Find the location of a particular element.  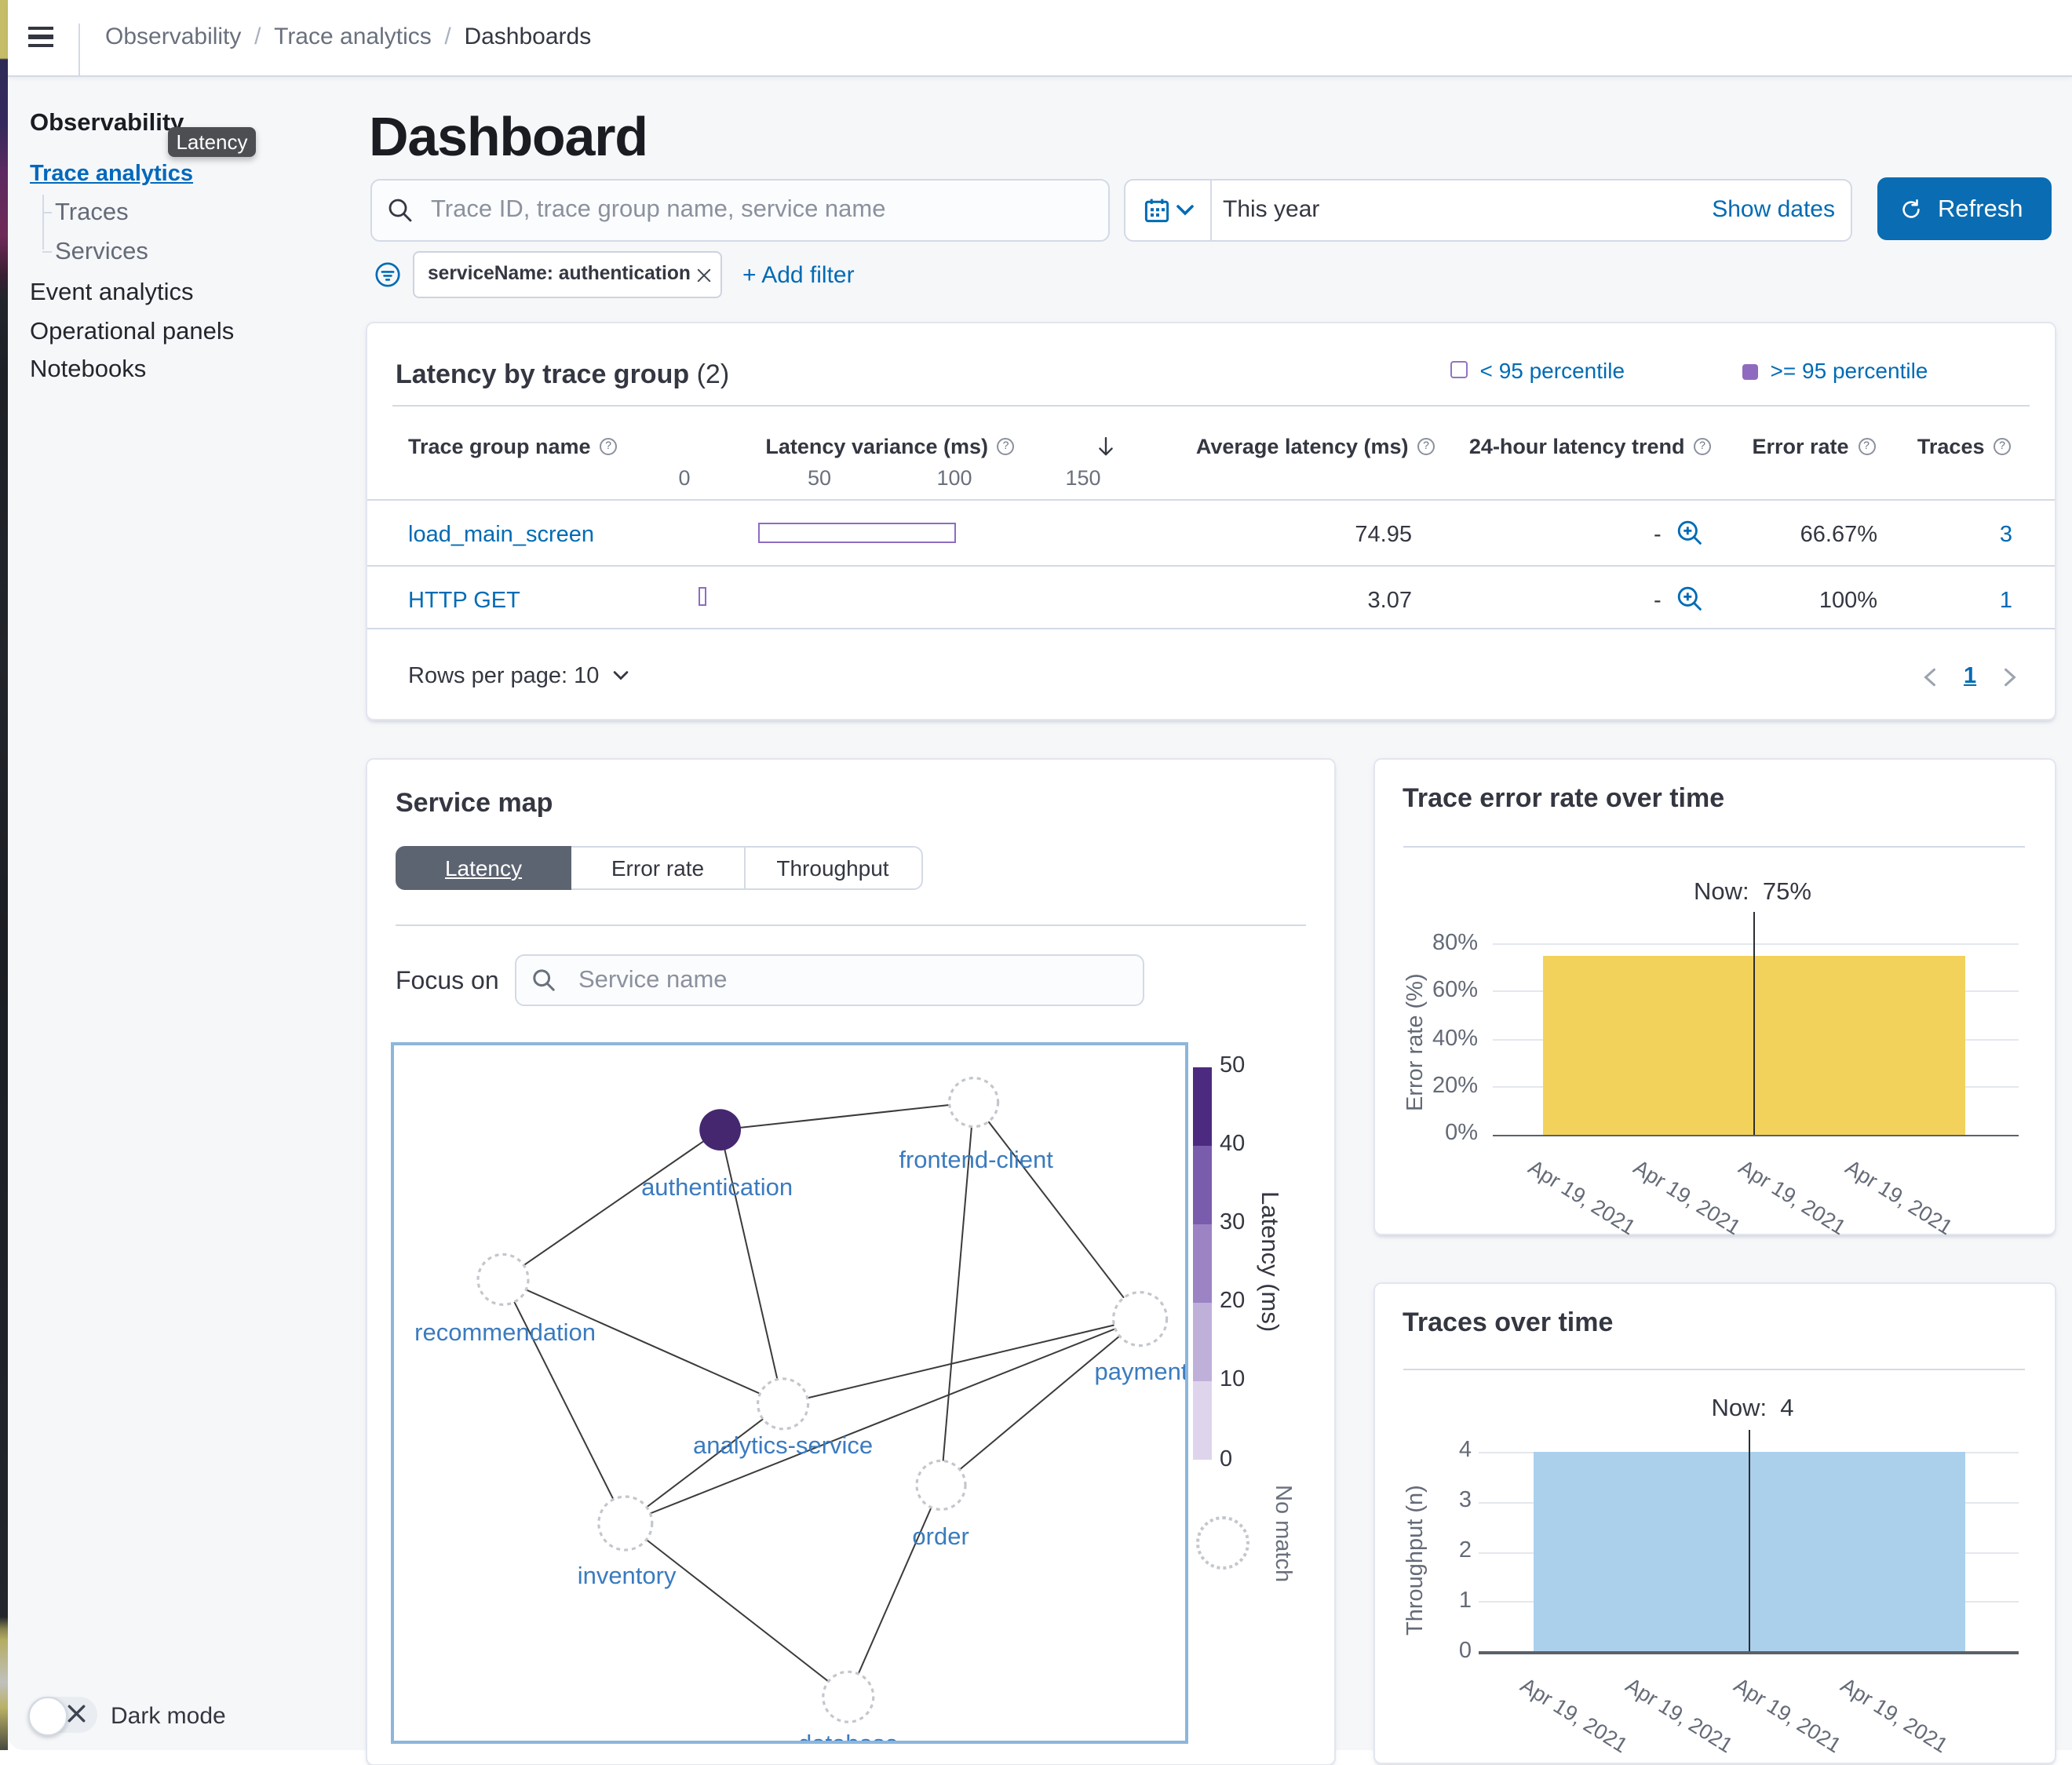

svg-text: analytics-service is located at coordinates (783, 1445).